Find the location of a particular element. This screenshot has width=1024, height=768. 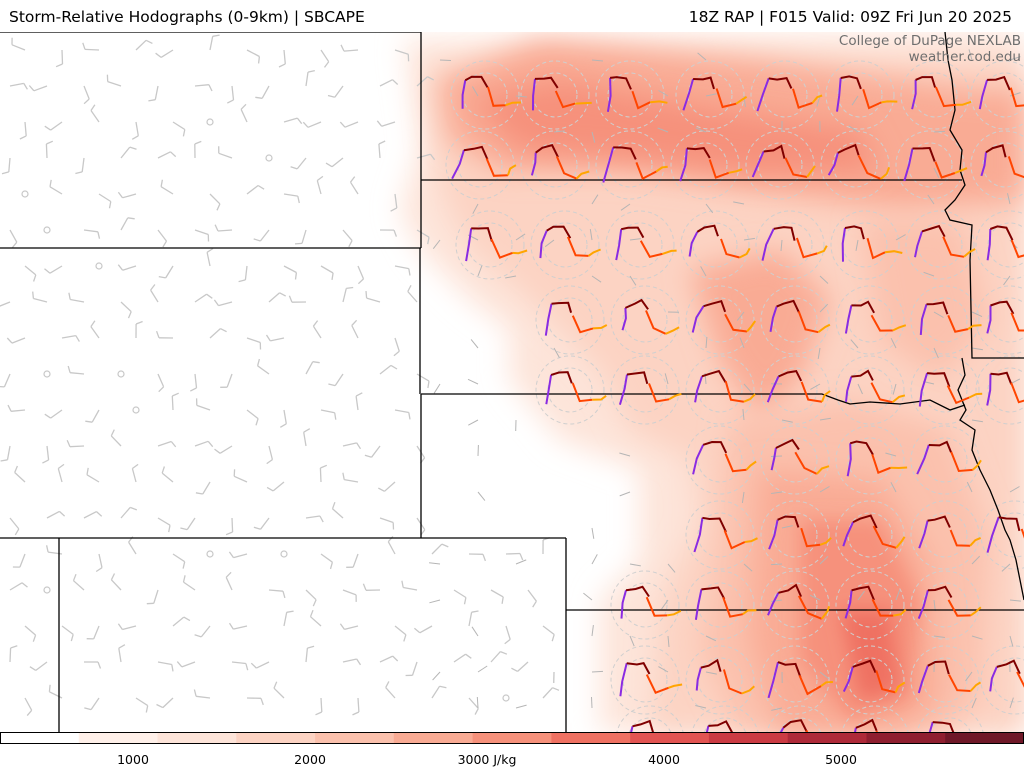

credit-line-2: weather.cod.edu is located at coordinates (964, 57).